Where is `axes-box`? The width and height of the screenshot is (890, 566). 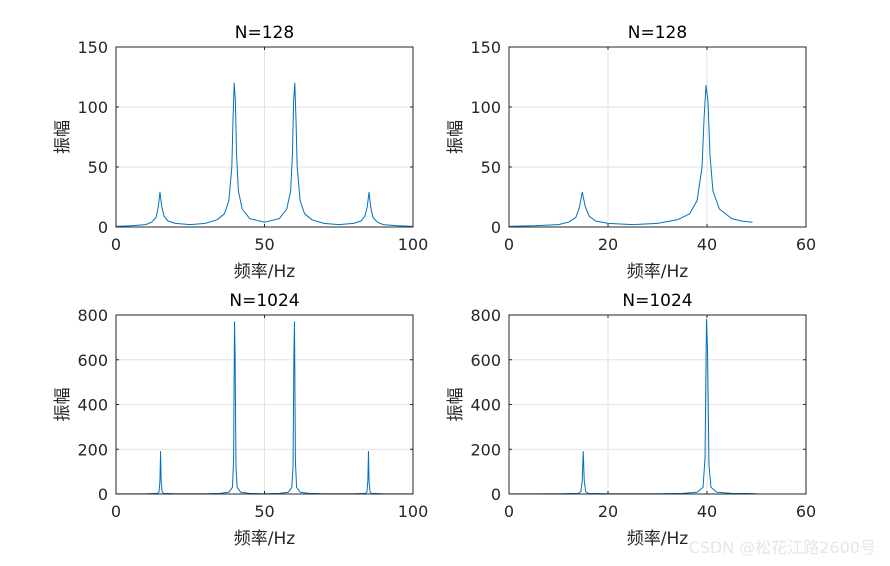
axes-box is located at coordinates (657, 137).